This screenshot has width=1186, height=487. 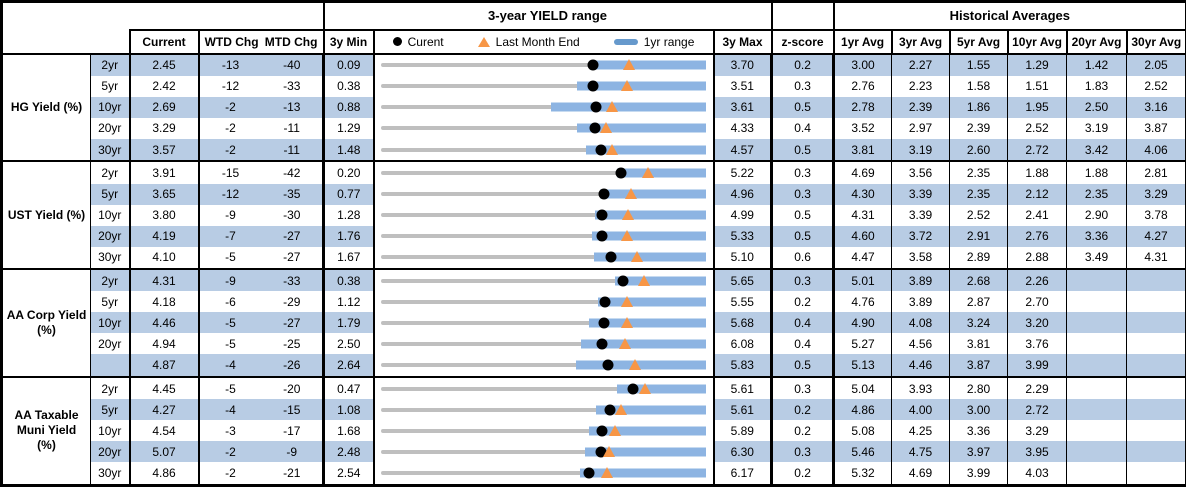 What do you see at coordinates (979, 302) in the screenshot?
I see `cell-5yr-avg: 2.87` at bounding box center [979, 302].